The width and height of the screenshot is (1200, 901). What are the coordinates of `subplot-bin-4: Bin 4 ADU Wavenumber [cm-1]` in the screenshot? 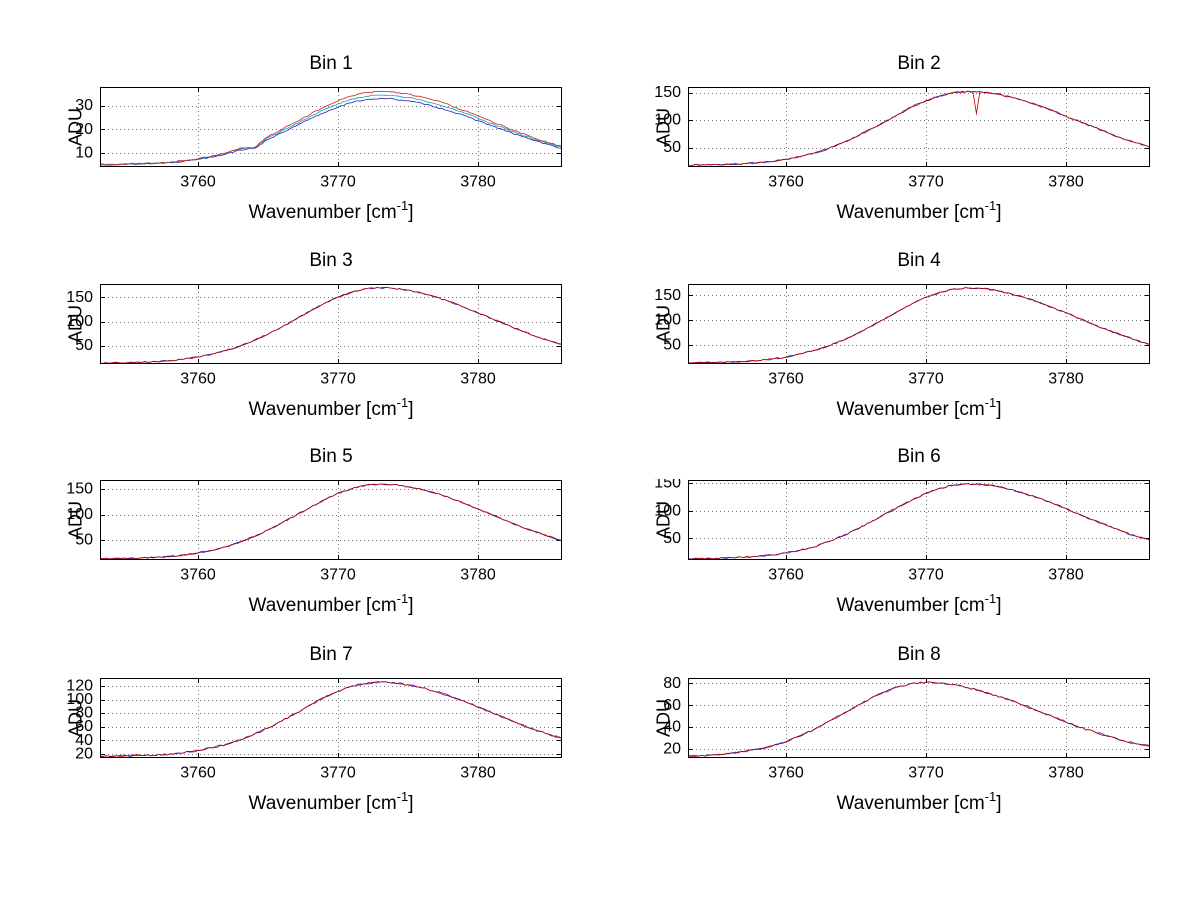 It's located at (885, 339).